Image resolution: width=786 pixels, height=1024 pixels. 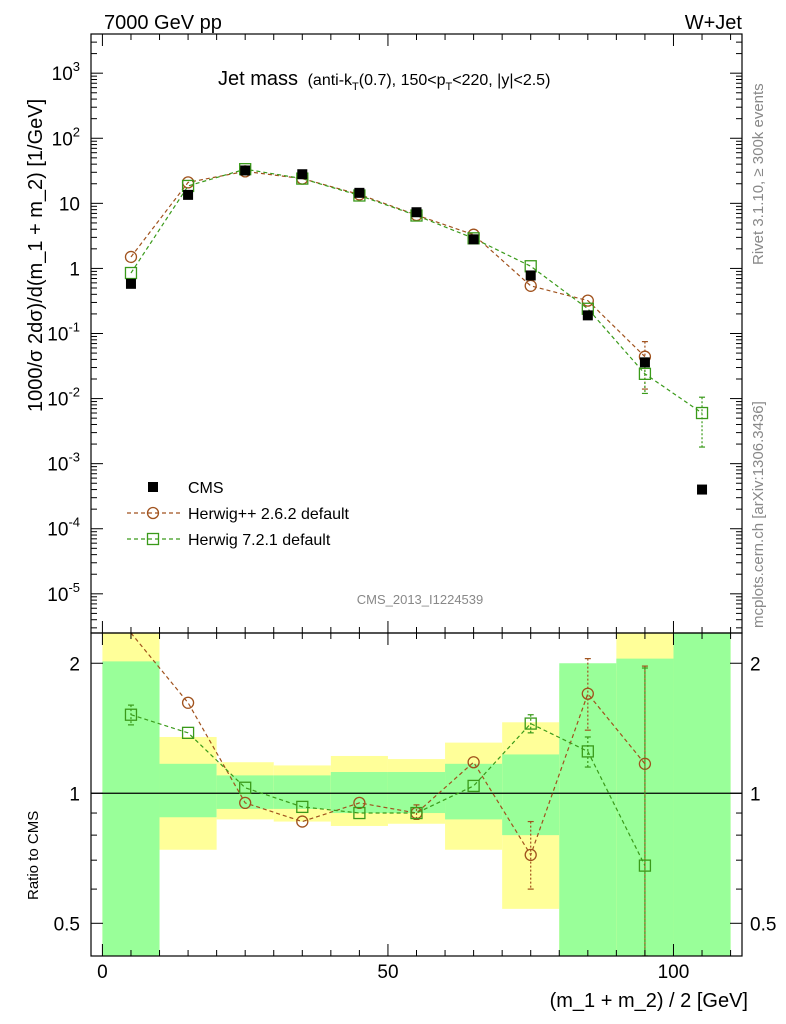 I want to click on main-y-axis-label: 1000/σ 2dσ)/d(m_1 + m_2) [1/GeV], so click(x=36, y=255).